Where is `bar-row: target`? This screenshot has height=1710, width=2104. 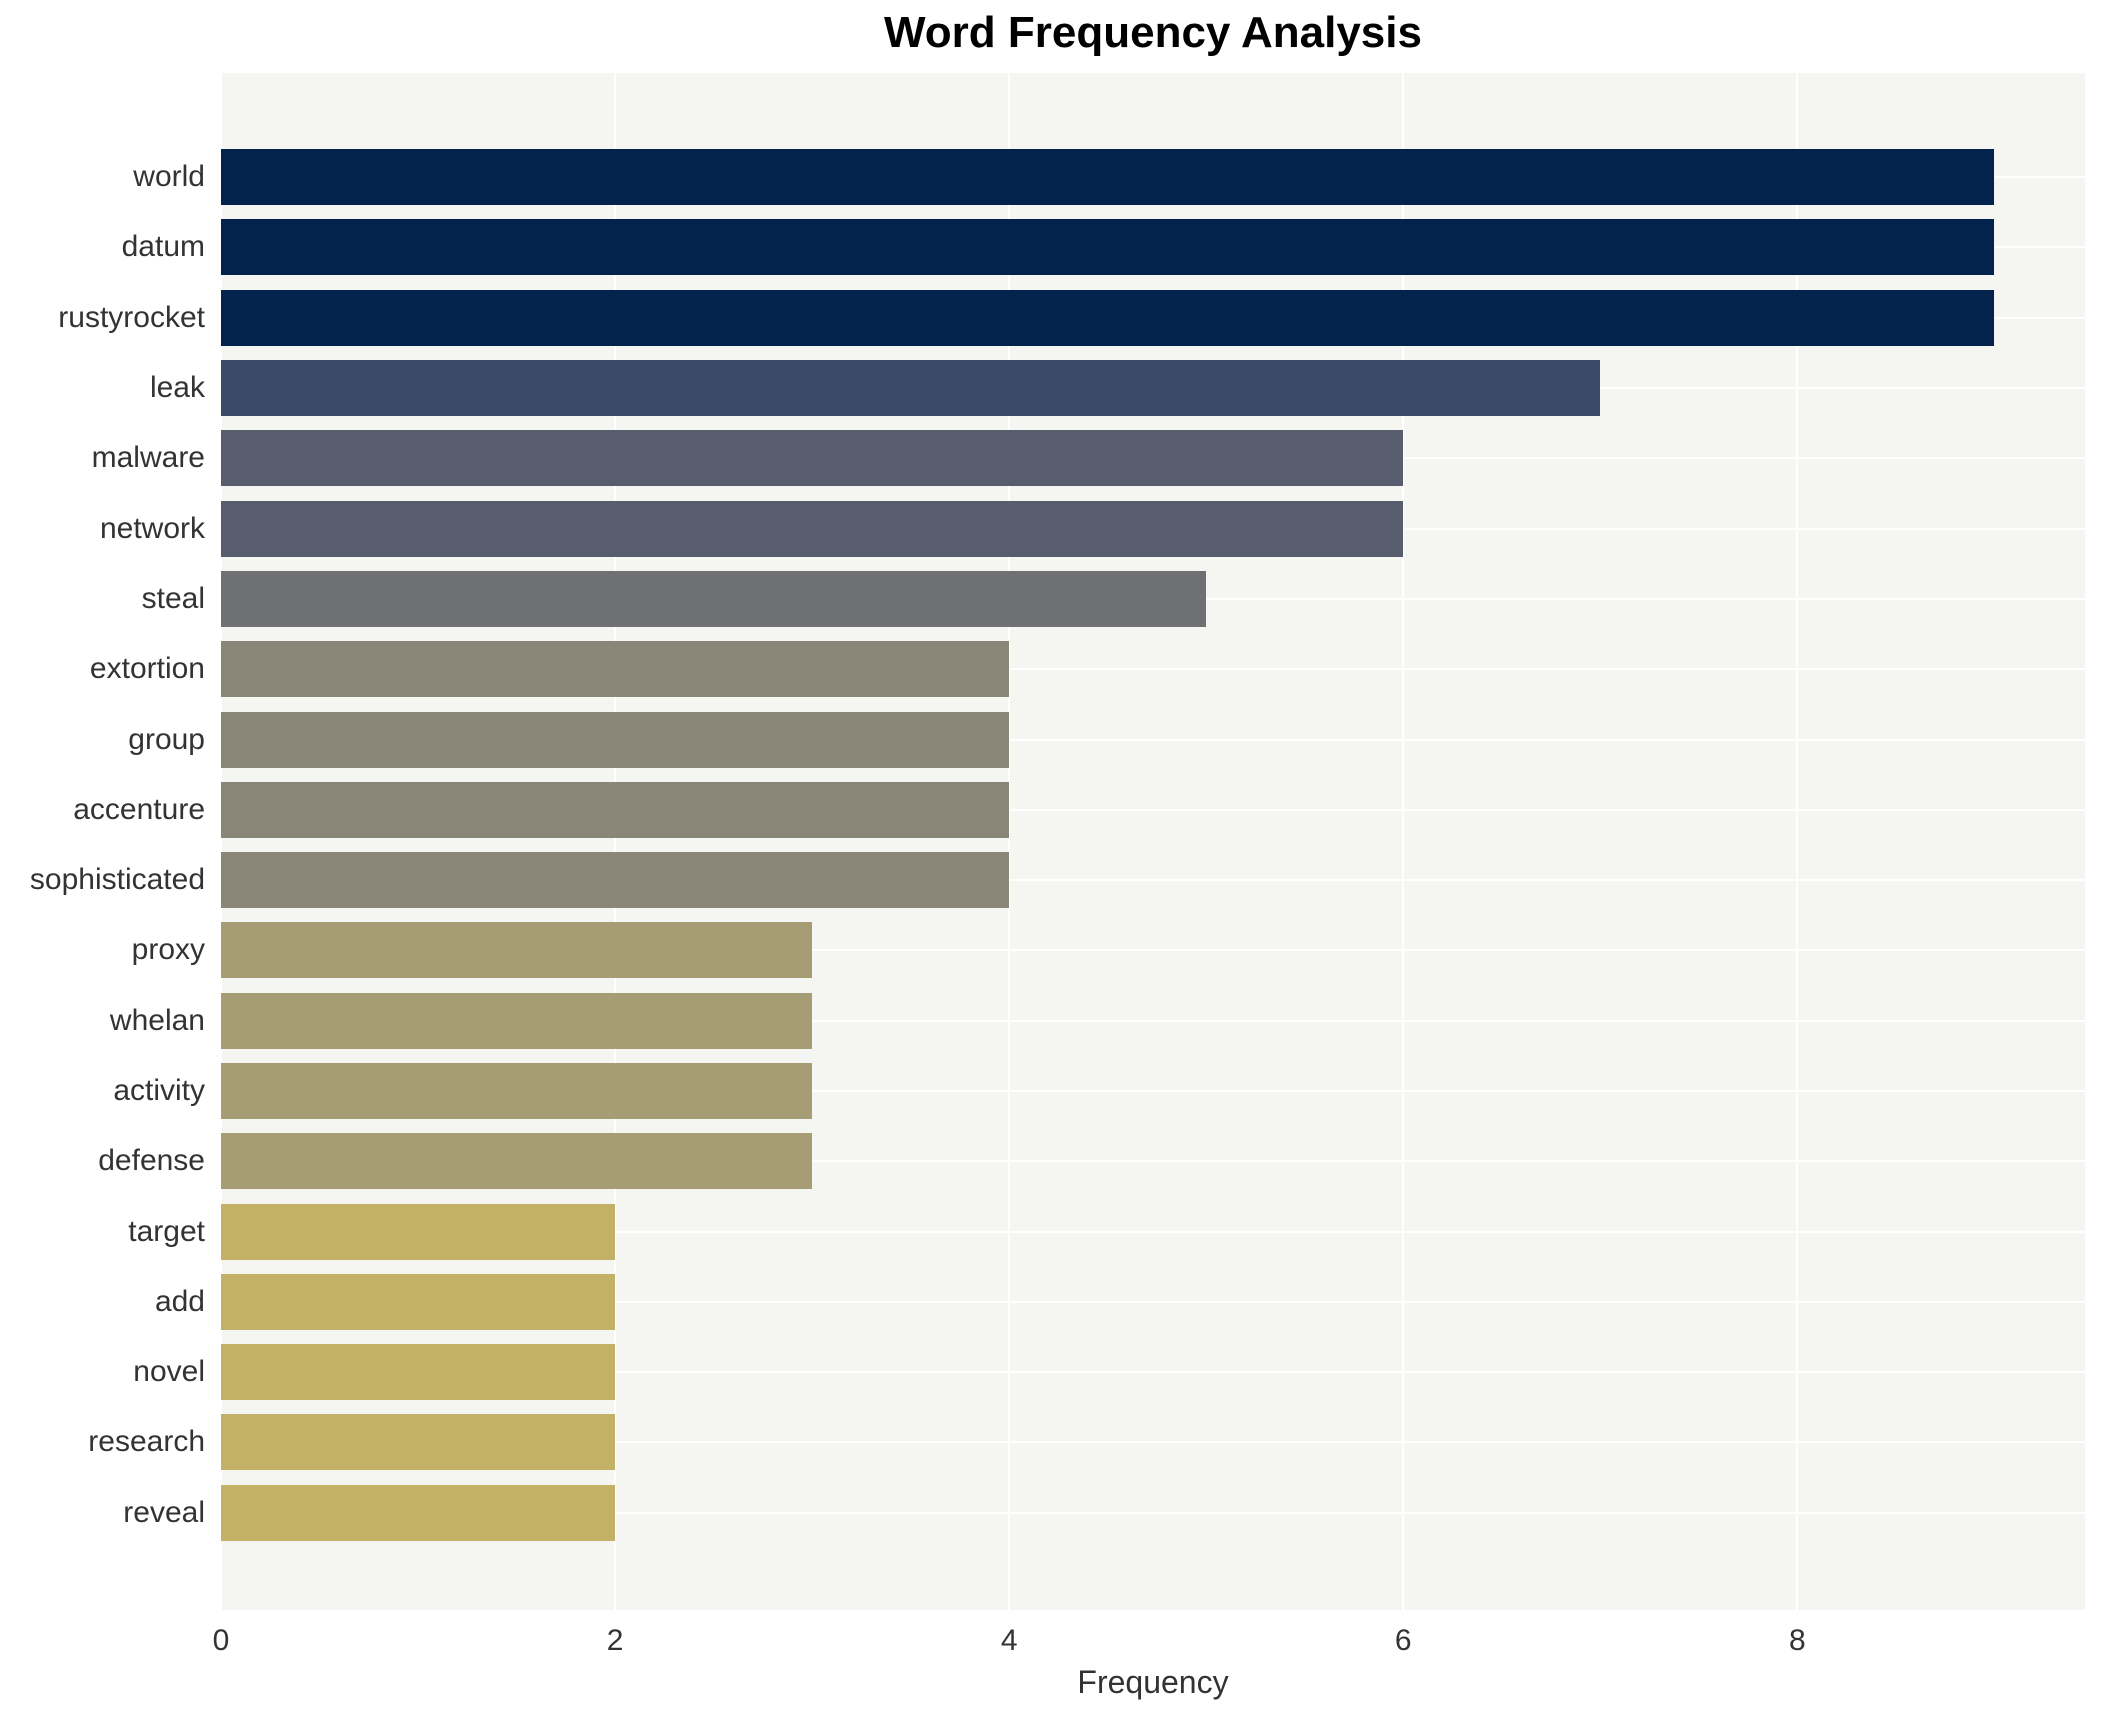 bar-row: target is located at coordinates (1106, 1231).